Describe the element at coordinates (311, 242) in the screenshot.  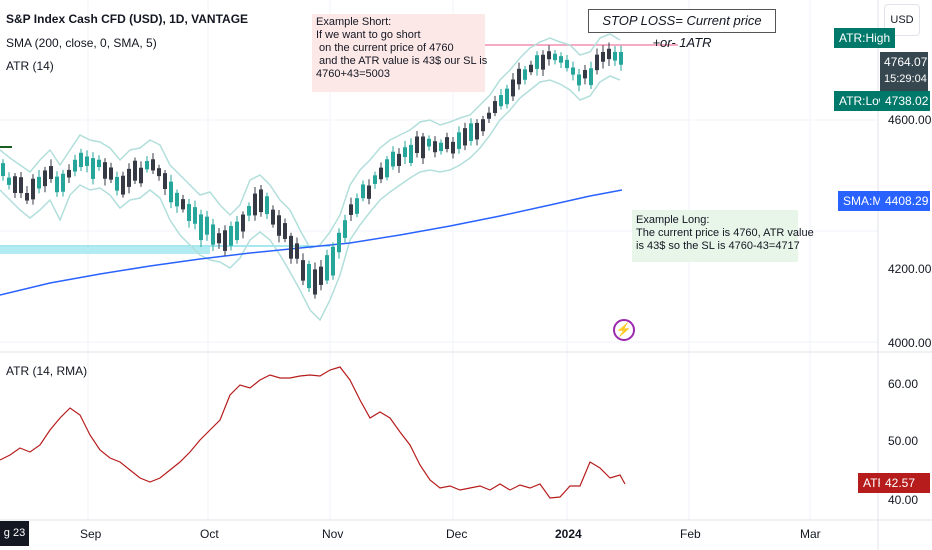
I see `sma-200-line` at that location.